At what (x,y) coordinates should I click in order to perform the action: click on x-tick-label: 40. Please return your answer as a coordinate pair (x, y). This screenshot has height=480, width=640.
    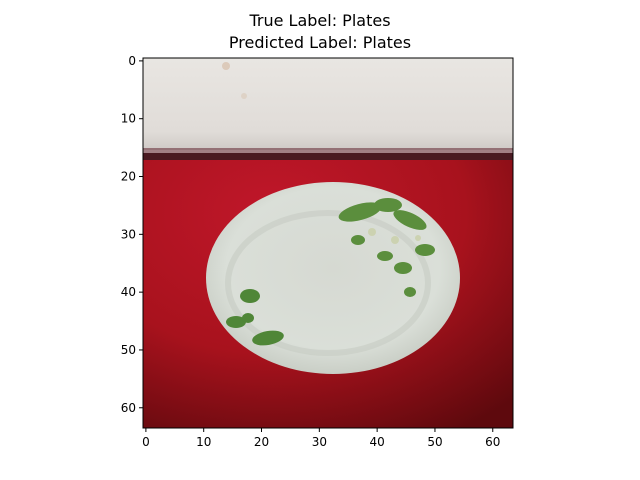
    Looking at the image, I should click on (377, 442).